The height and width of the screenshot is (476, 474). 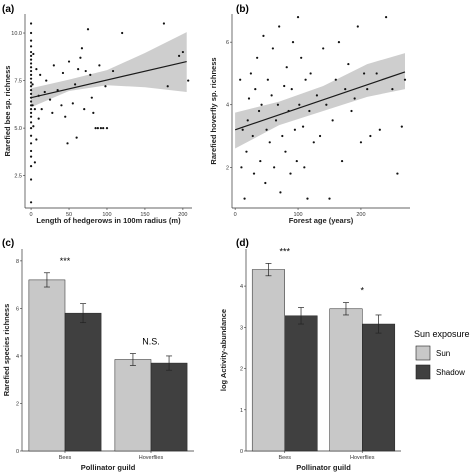 What do you see at coordinates (108, 220) in the screenshot?
I see `x-axis-title: Length of hedgerows in 100m radius (m)` at bounding box center [108, 220].